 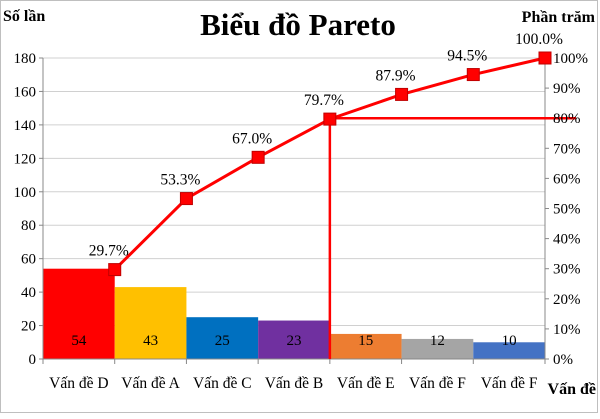 I want to click on cumulative-percent-label: 79.7%, so click(x=324, y=100).